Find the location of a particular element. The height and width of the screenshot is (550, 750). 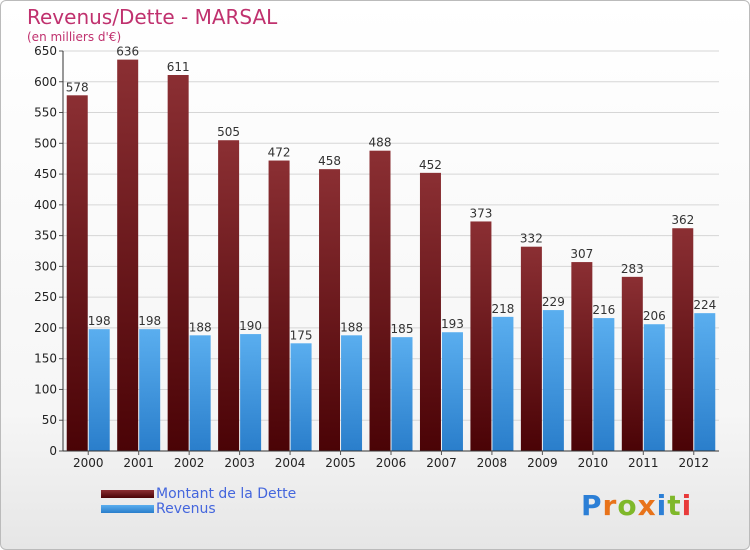

data-label-revenue-2004: 175 is located at coordinates (301, 335).